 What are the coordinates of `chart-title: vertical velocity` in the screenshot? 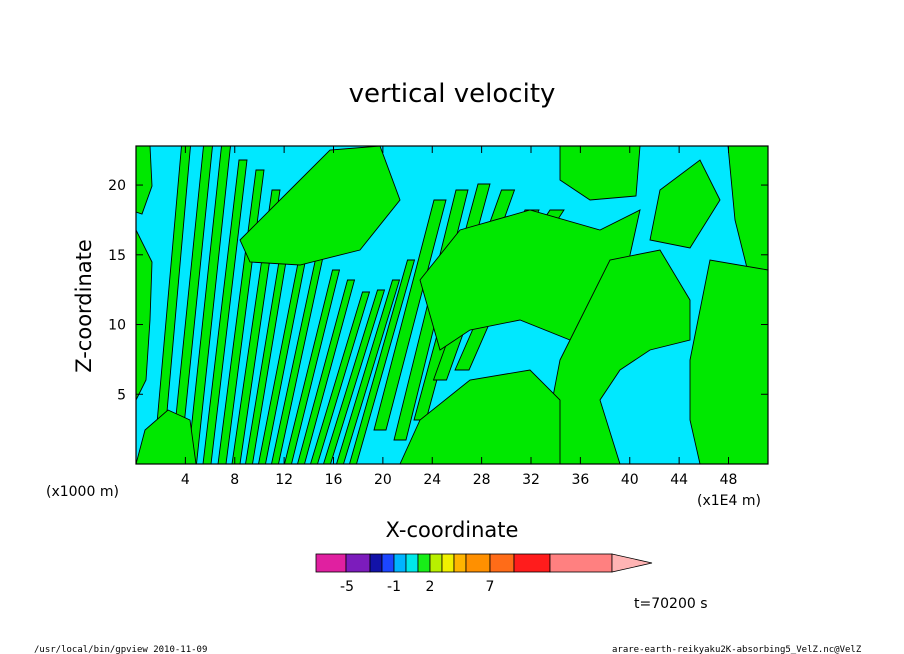 It's located at (452, 94).